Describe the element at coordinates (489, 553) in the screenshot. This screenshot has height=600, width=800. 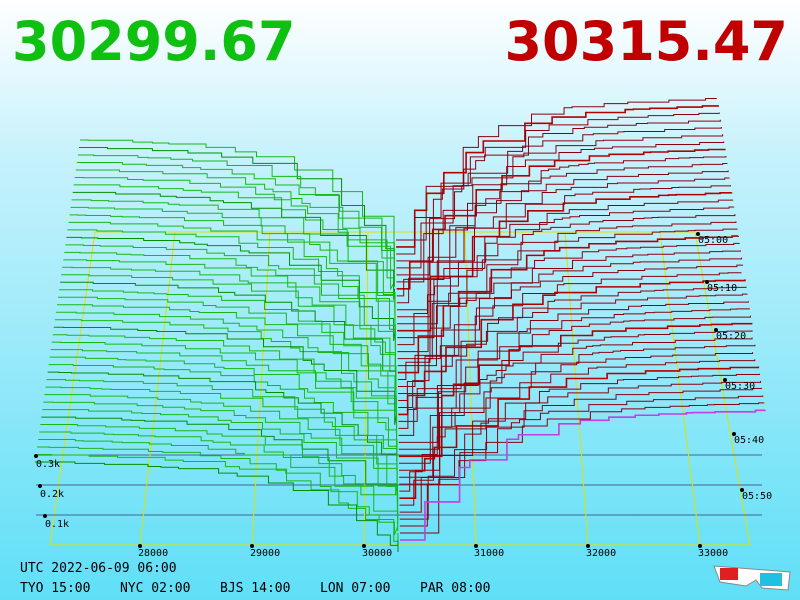
I see `price-tick-label: 31000` at that location.